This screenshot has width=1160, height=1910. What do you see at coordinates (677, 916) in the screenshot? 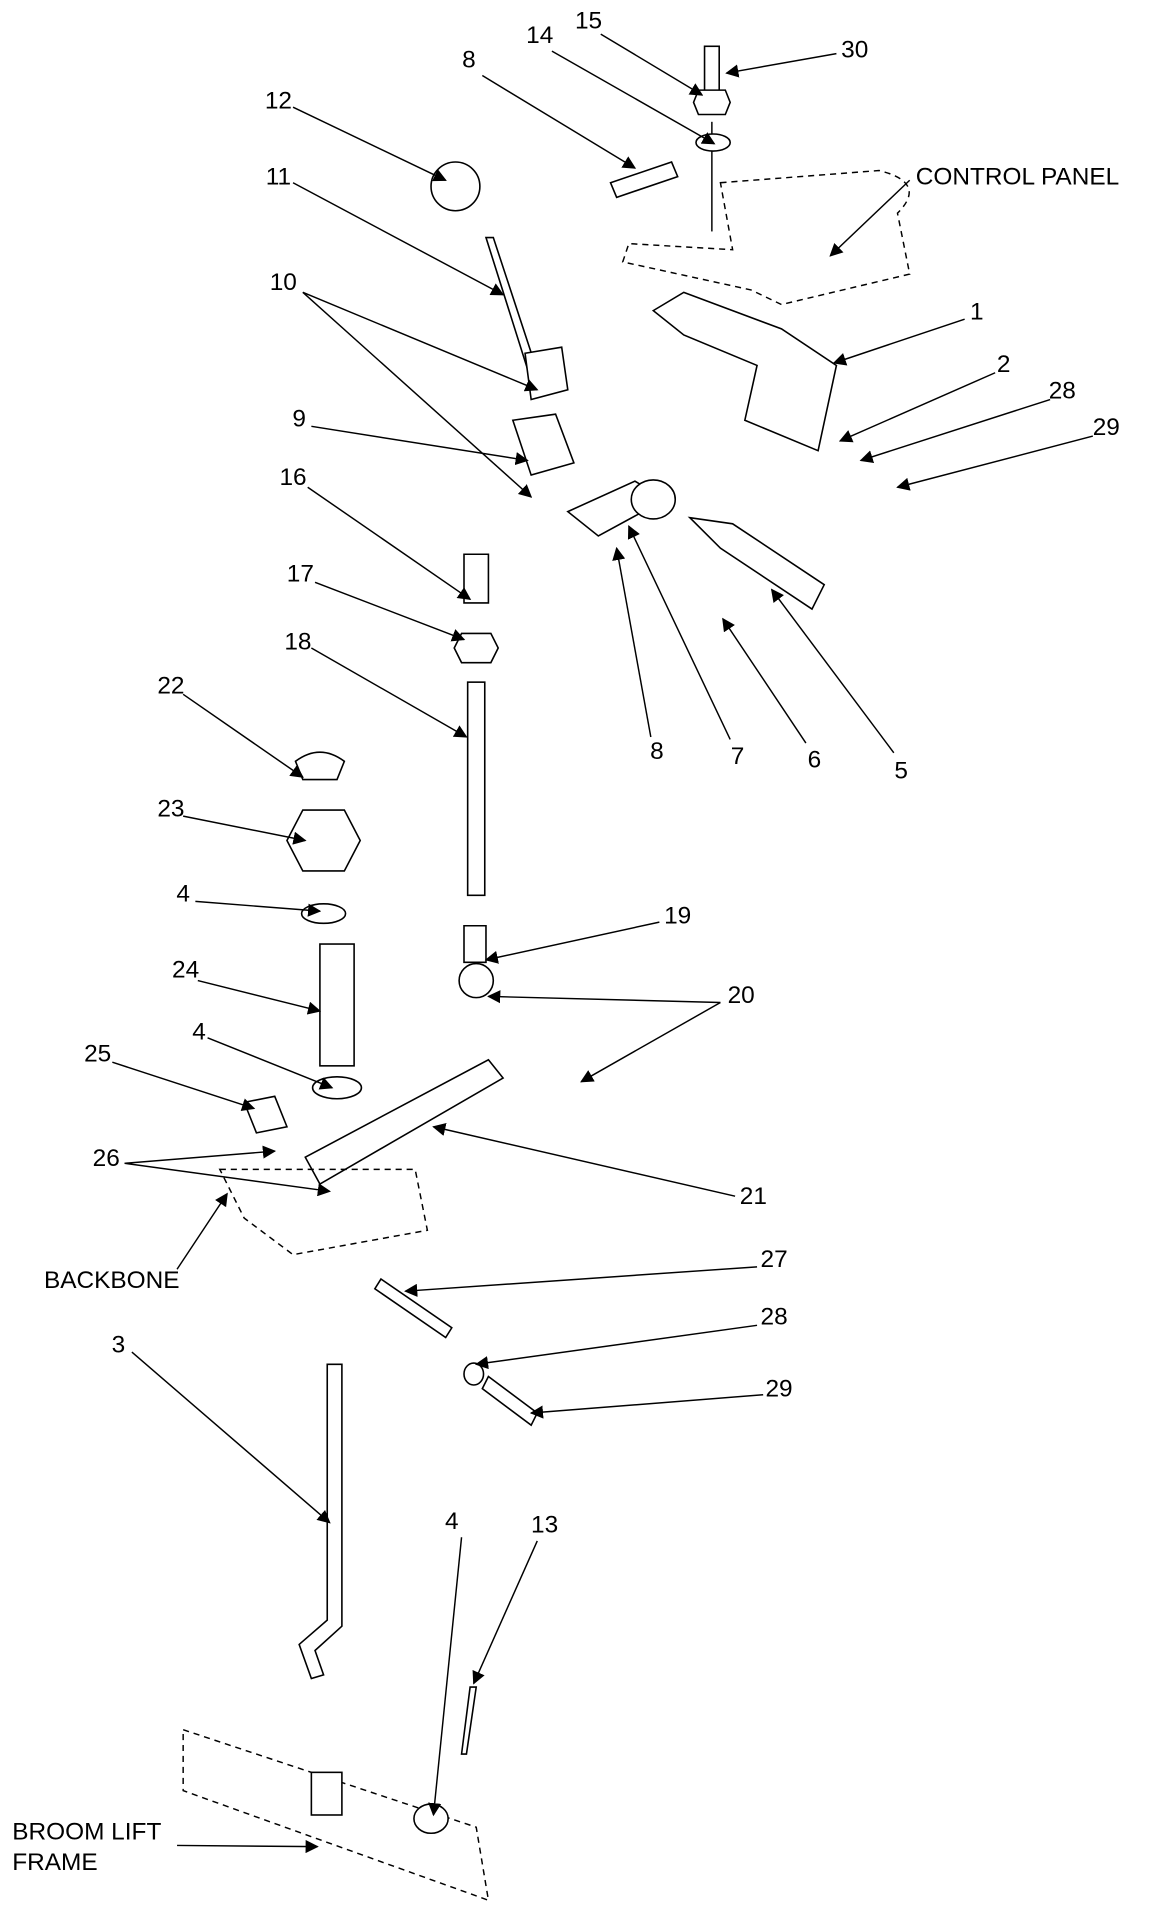
I see `callout-label: 19` at bounding box center [677, 916].